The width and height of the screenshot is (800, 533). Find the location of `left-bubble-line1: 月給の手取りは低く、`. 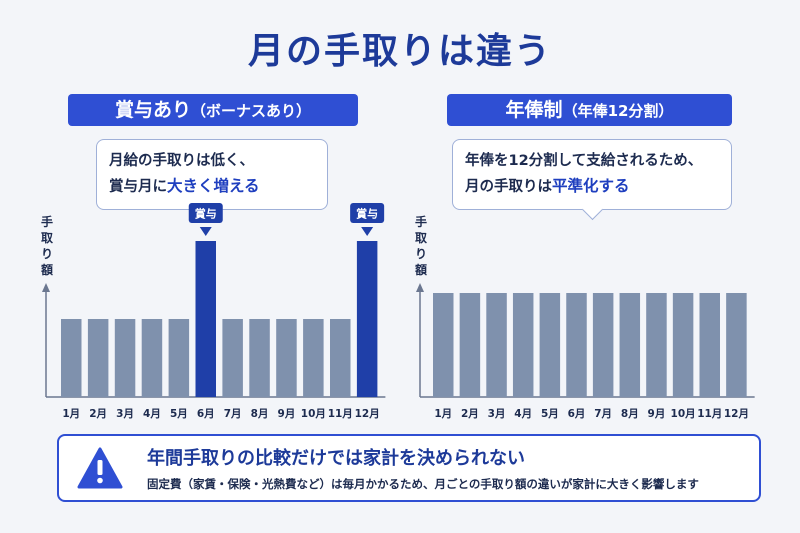

left-bubble-line1: 月給の手取りは低く、 is located at coordinates (181, 161).